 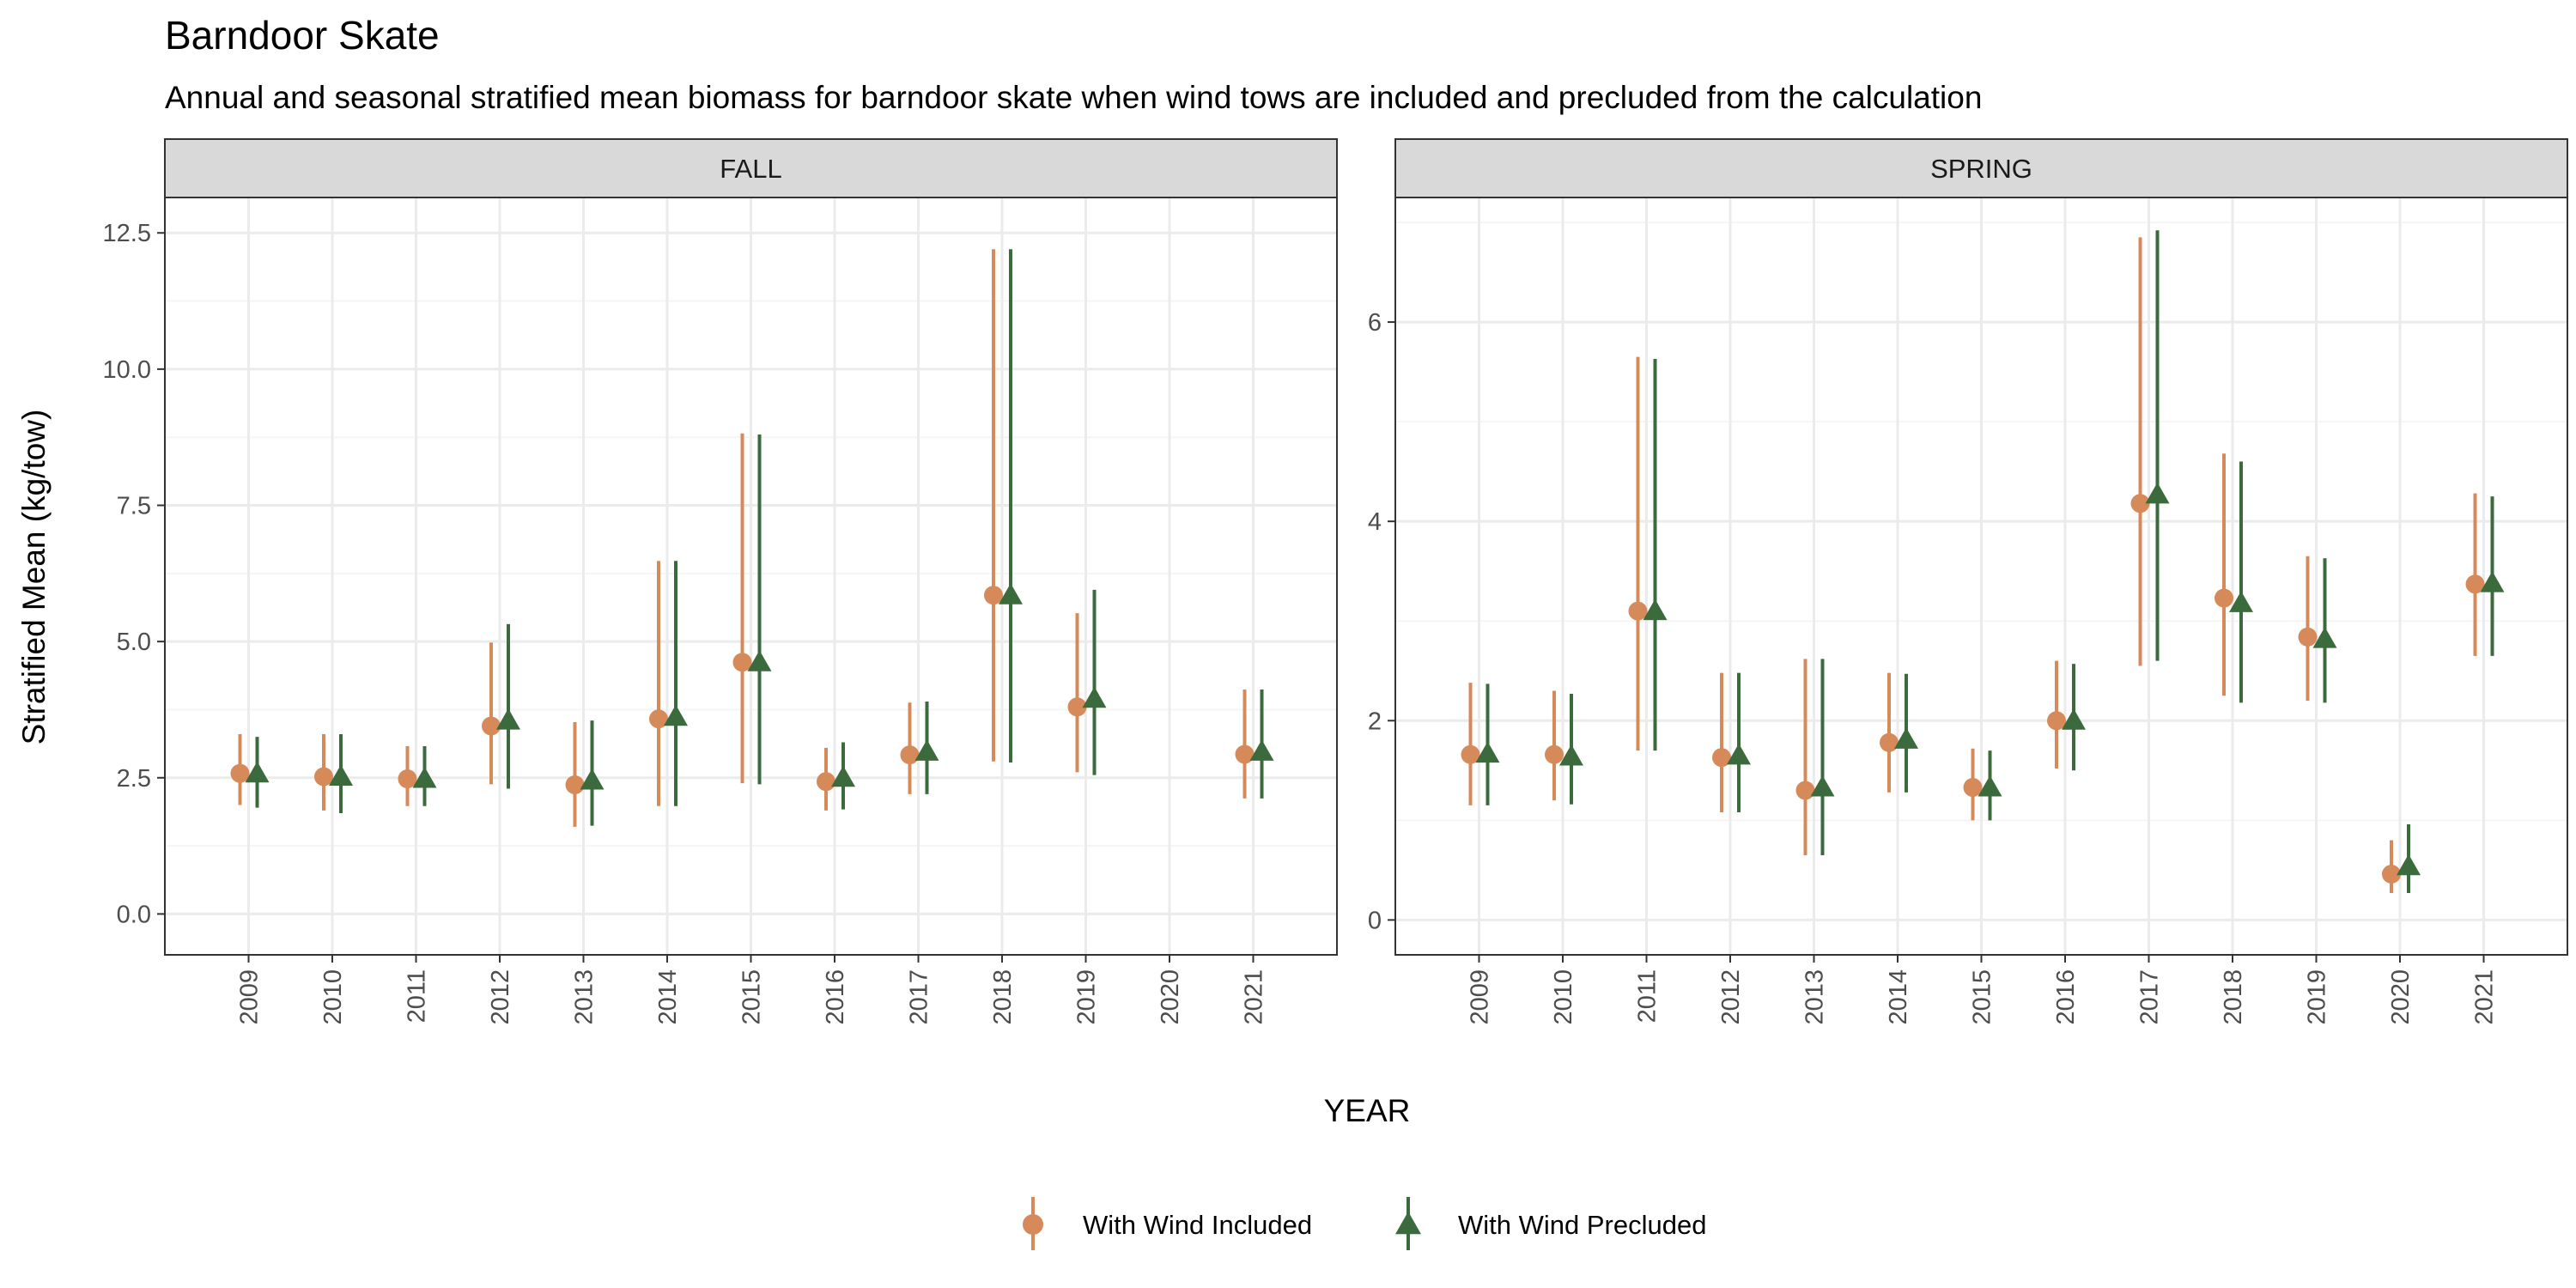 I want to click on legend-label: With Wind Precluded, so click(x=1582, y=1225).